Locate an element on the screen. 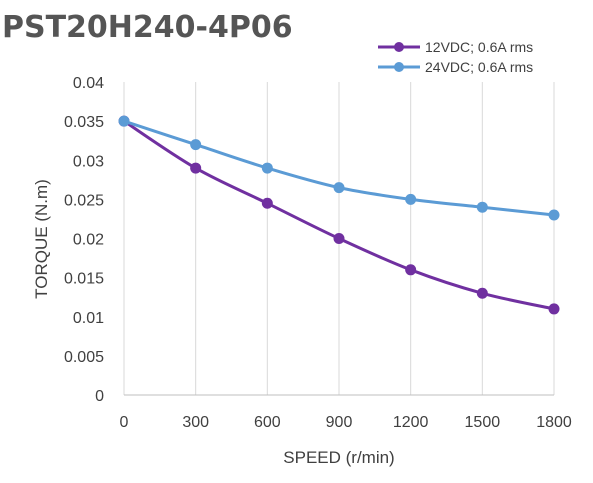  y-tick-label: 0 is located at coordinates (99, 396).